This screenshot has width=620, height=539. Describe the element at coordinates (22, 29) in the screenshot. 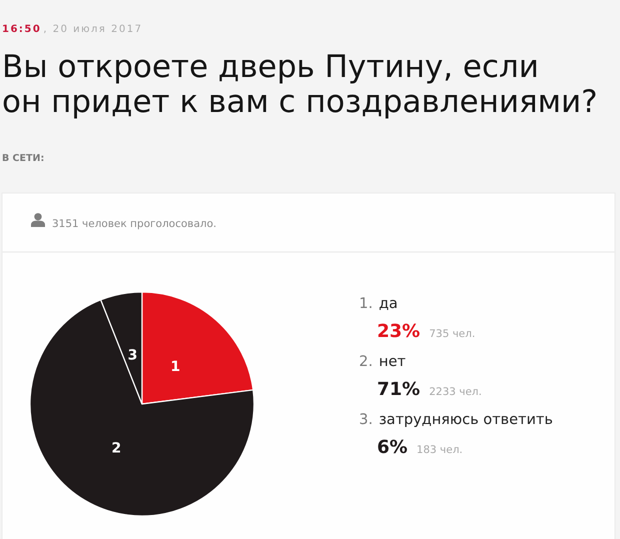

I see `text: 16:50` at that location.